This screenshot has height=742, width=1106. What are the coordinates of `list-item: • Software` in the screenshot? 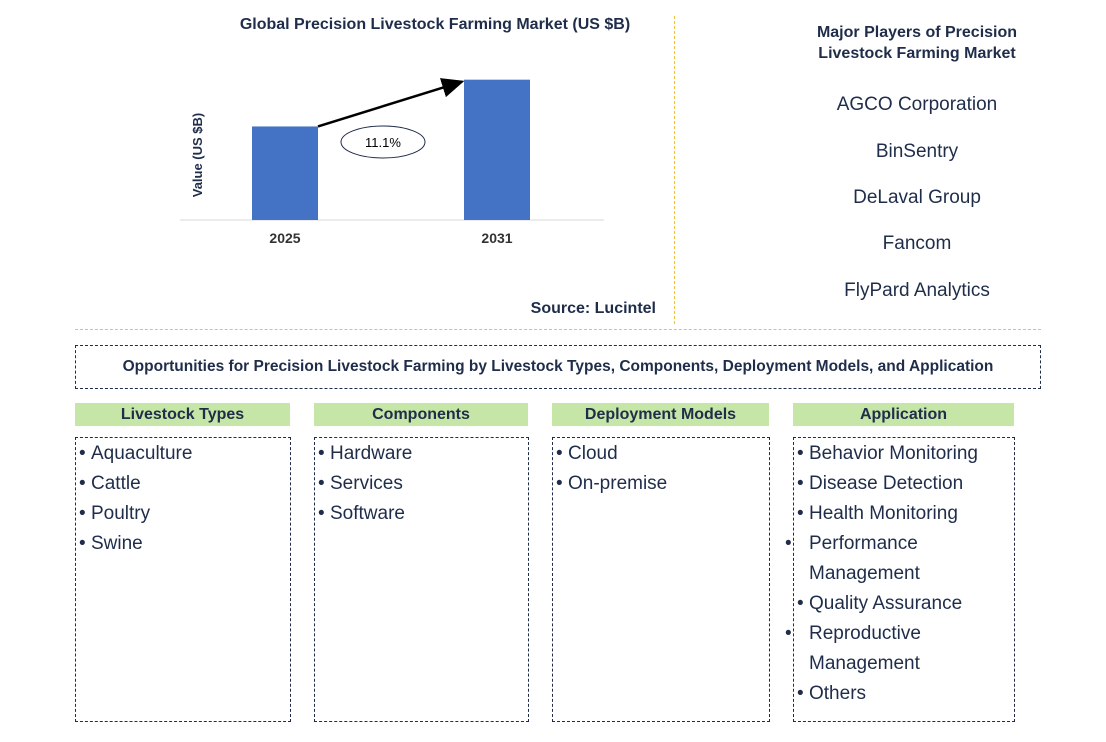 It's located at (361, 513).